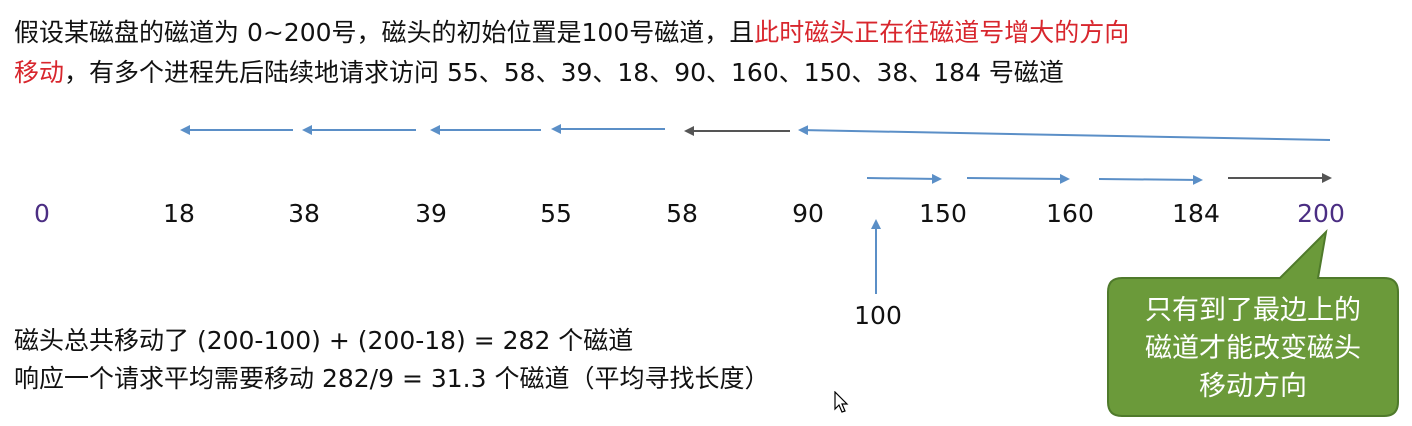 This screenshot has width=1412, height=426. Describe the element at coordinates (392, 378) in the screenshot. I see `average-seek-length-text: 响应一个请求平均需要移动 282/9 = 31.3 个磁道（平均寻找长度）` at that location.